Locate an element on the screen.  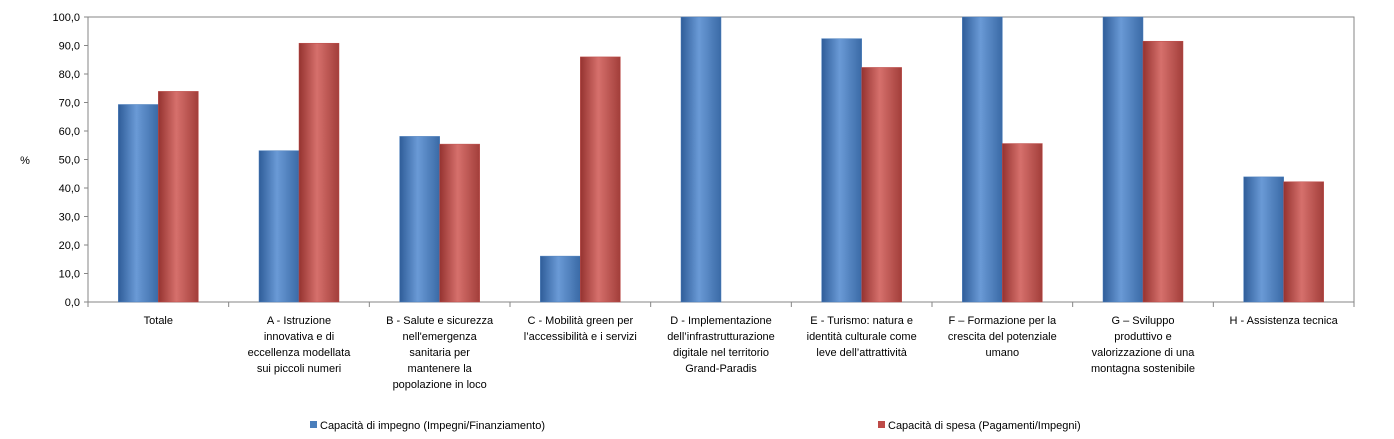
y-tick-label: 0,0 is located at coordinates (72, 303).